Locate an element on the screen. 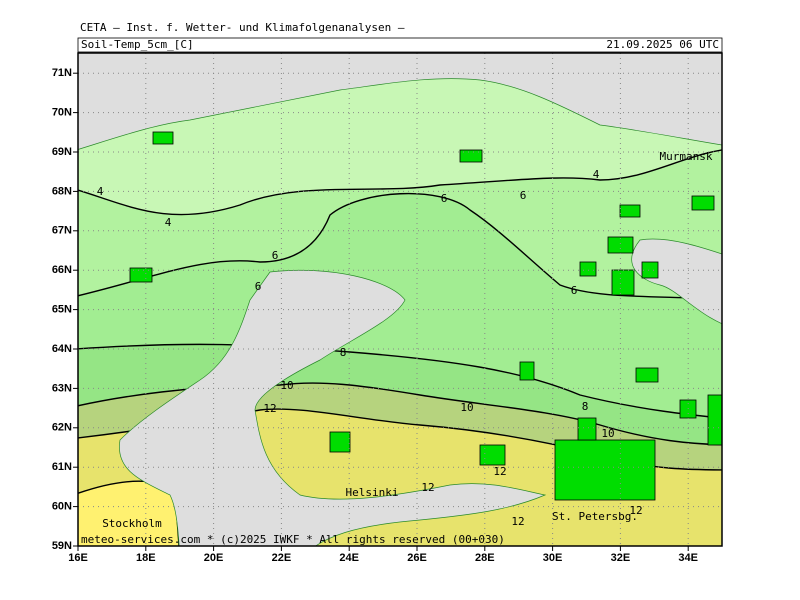  lon-tick-label: 28E is located at coordinates (485, 558).